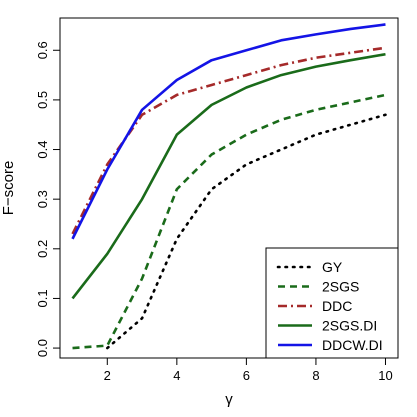 Image resolution: width=417 pixels, height=417 pixels. Describe the element at coordinates (315, 375) in the screenshot. I see `x-tick-label: 8` at that location.